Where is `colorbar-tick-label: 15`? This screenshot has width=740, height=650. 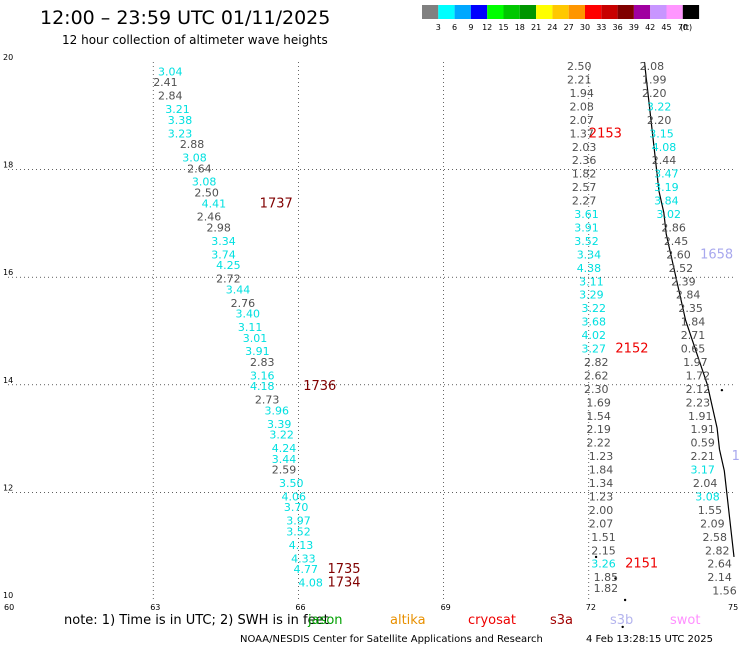
colorbar-tick-label: 15 is located at coordinates (503, 27).